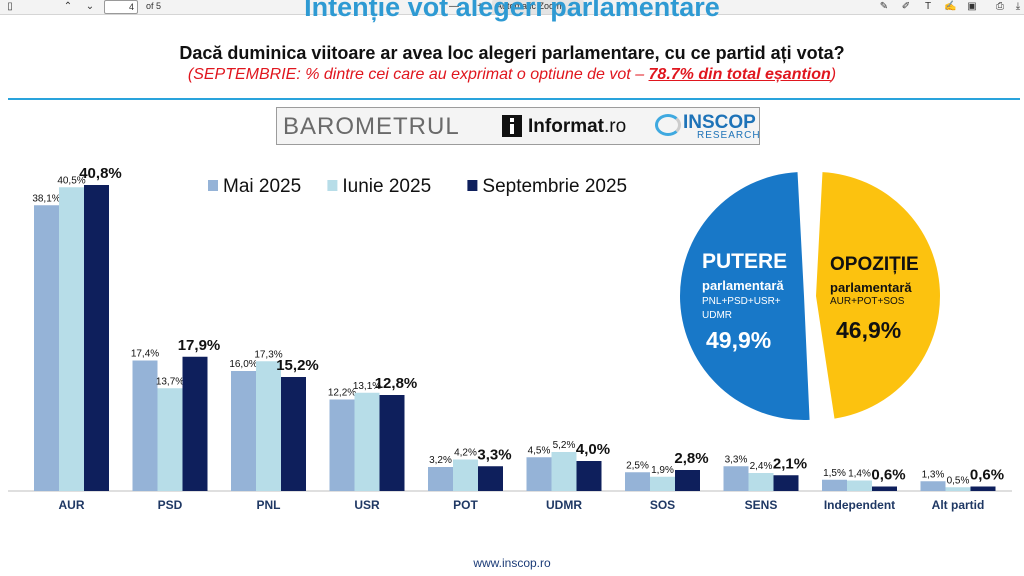 The width and height of the screenshot is (1024, 576). What do you see at coordinates (342, 393) in the screenshot?
I see `bar-value-label: 12,2%` at bounding box center [342, 393].